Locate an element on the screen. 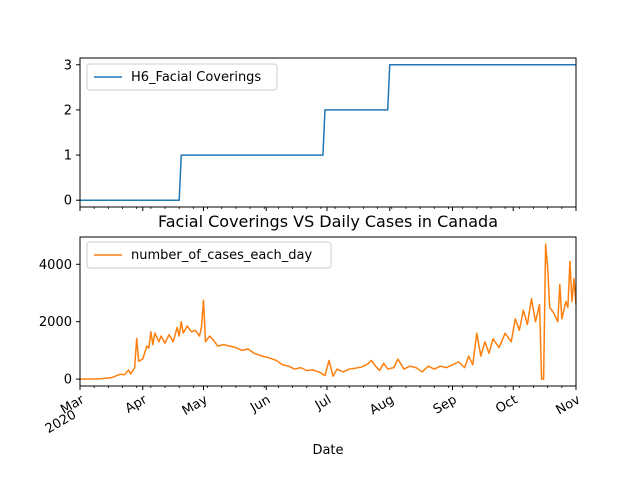 This screenshot has width=640, height=480. top-y-ticks: 0 1 2 3 is located at coordinates (72, 133).